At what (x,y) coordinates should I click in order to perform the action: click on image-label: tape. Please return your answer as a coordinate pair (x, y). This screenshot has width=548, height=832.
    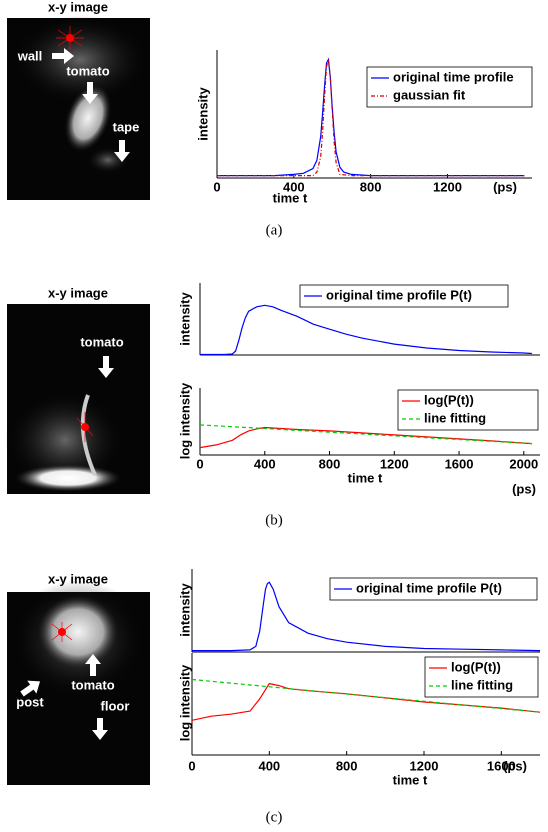
    Looking at the image, I should click on (126, 126).